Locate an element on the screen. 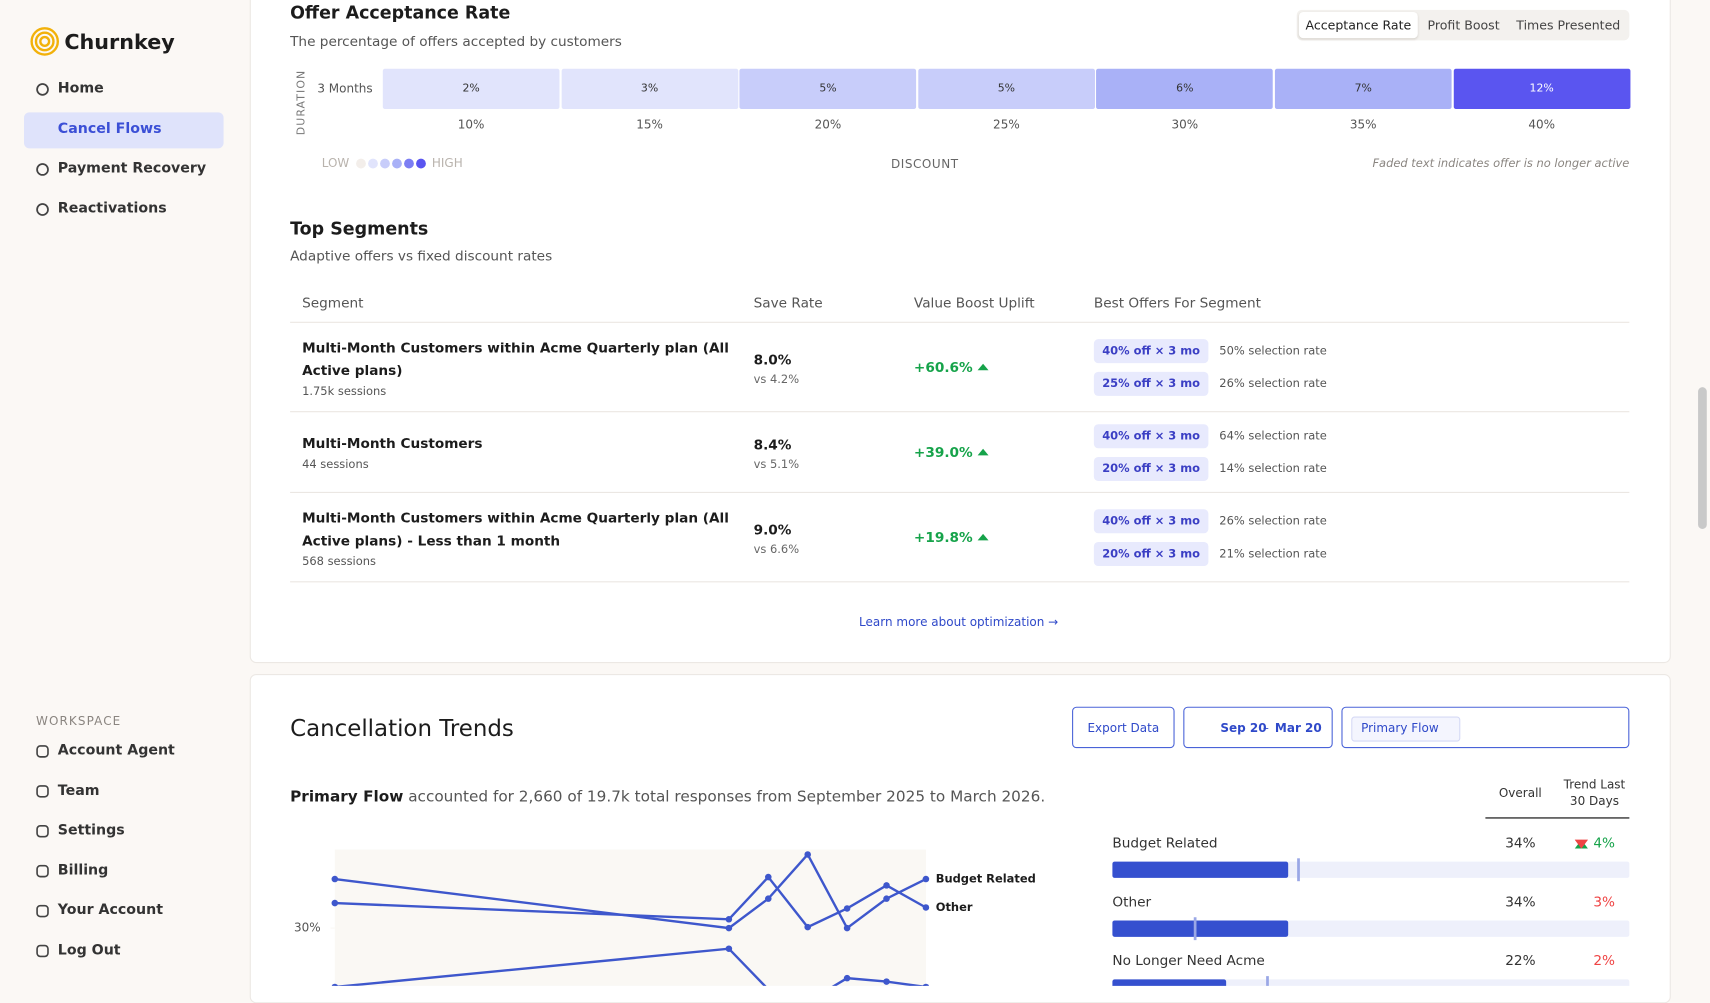 The height and width of the screenshot is (1003, 1710). heatmap-cell: 2% is located at coordinates (471, 89).